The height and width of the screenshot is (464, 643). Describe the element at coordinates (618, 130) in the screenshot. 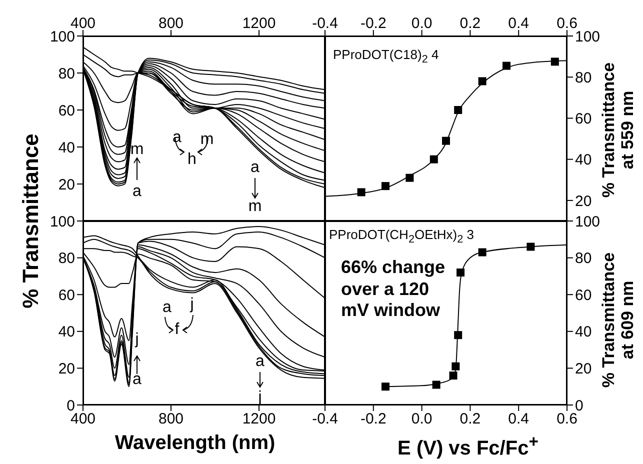

I see `y-axis-title: % Transmittance at 559 nm` at that location.